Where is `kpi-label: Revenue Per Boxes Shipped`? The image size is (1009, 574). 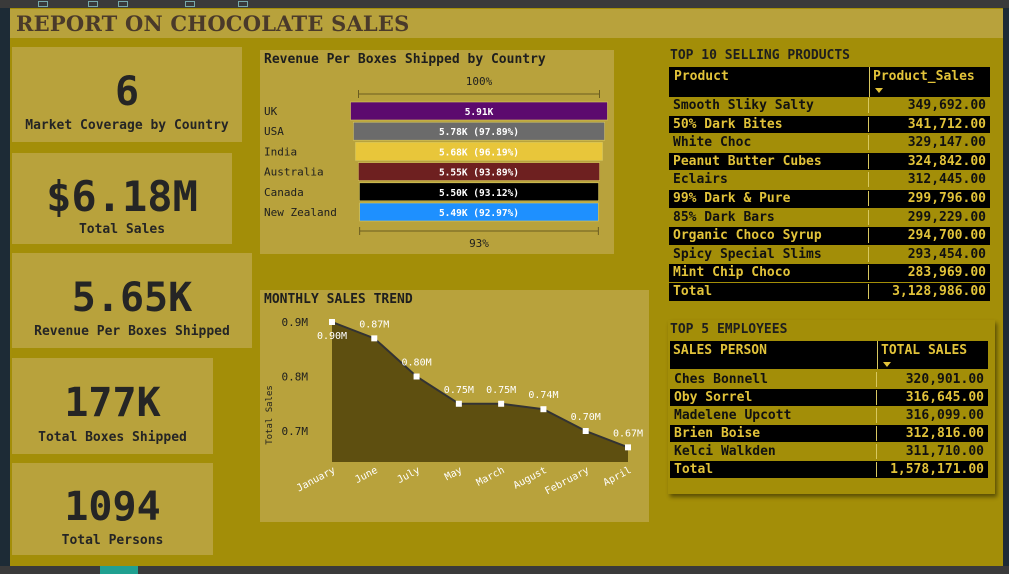
kpi-label: Revenue Per Boxes Shipped is located at coordinates (132, 331).